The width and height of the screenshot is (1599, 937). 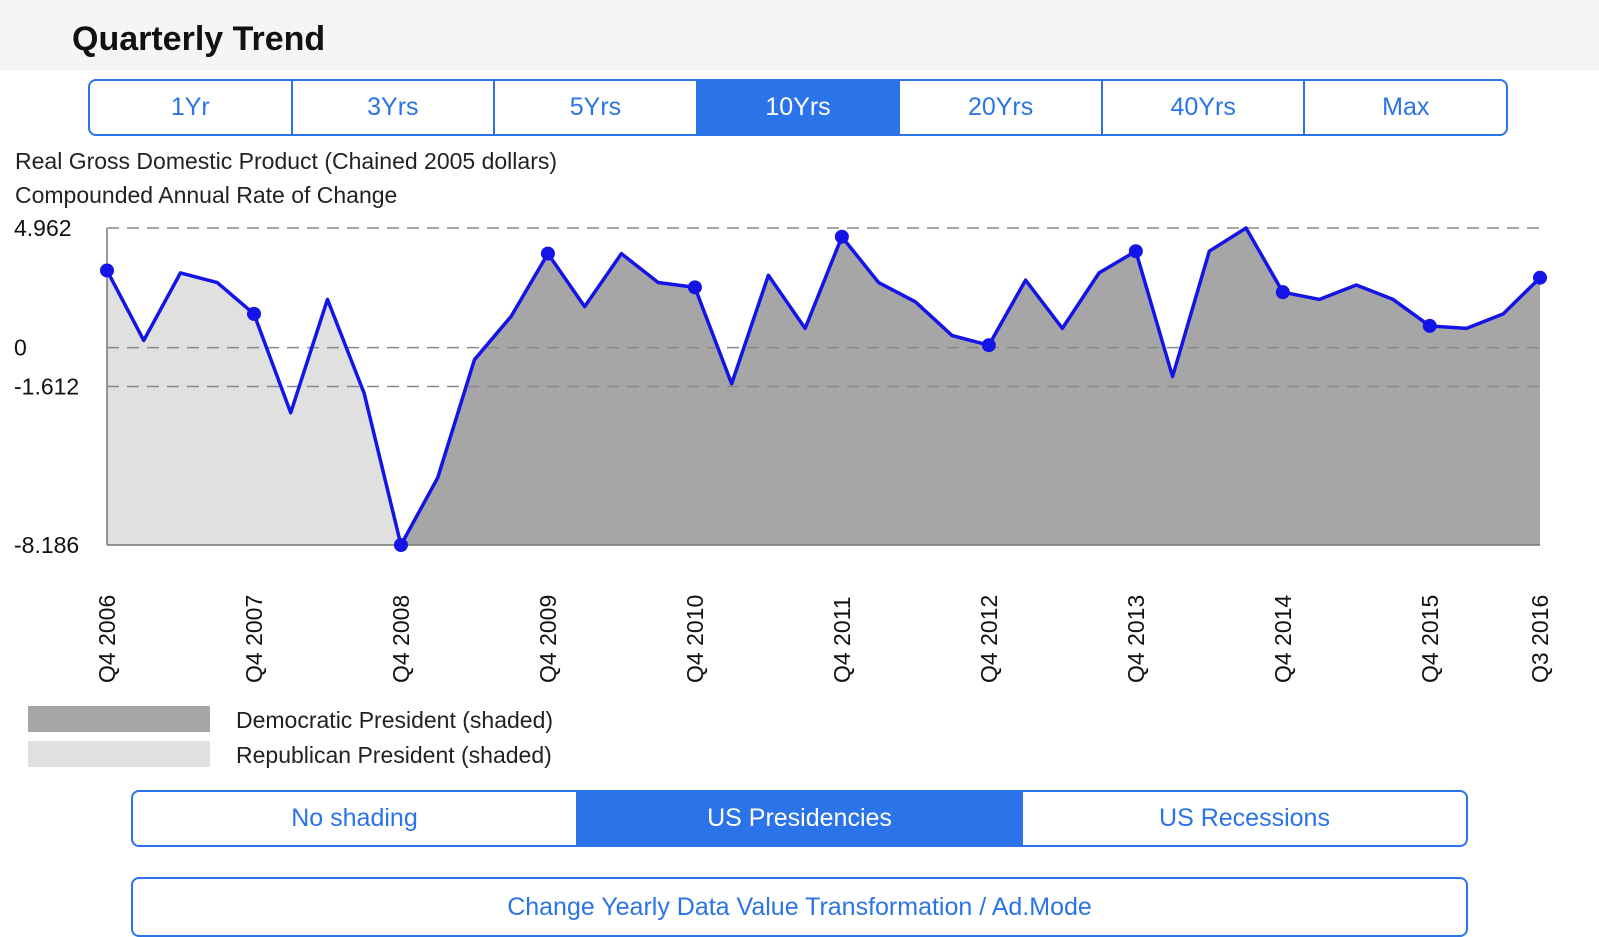 What do you see at coordinates (20, 348) in the screenshot?
I see `y-tick-label: 0` at bounding box center [20, 348].